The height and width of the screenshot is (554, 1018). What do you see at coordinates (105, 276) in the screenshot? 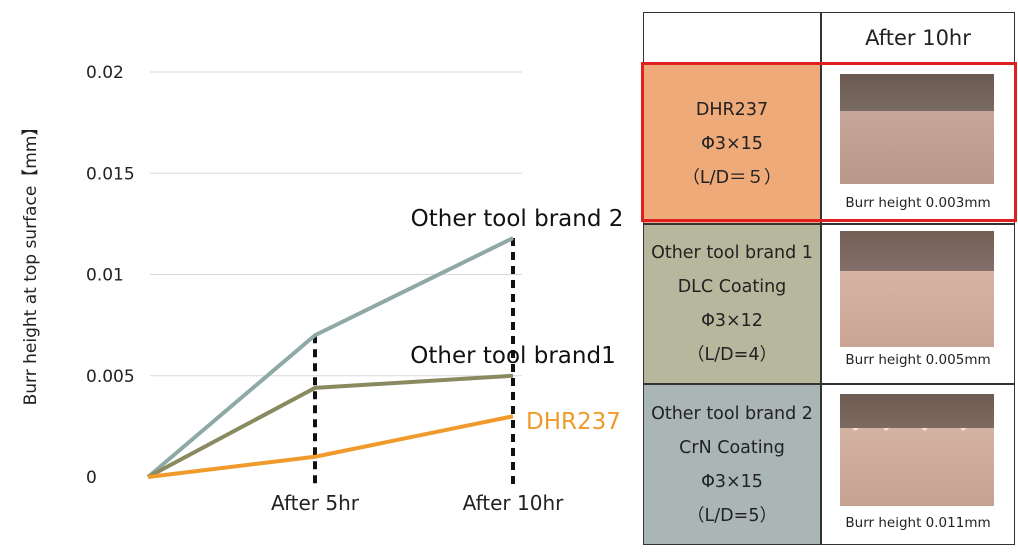
I see `y-tick-label: 0.01` at bounding box center [105, 276].